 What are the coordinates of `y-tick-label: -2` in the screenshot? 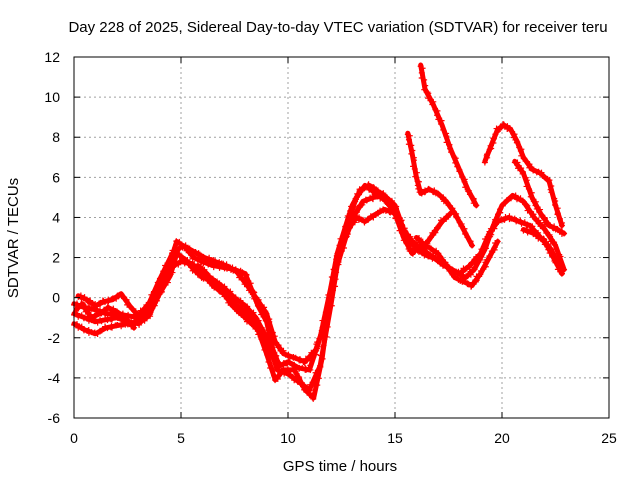 It's located at (54, 338).